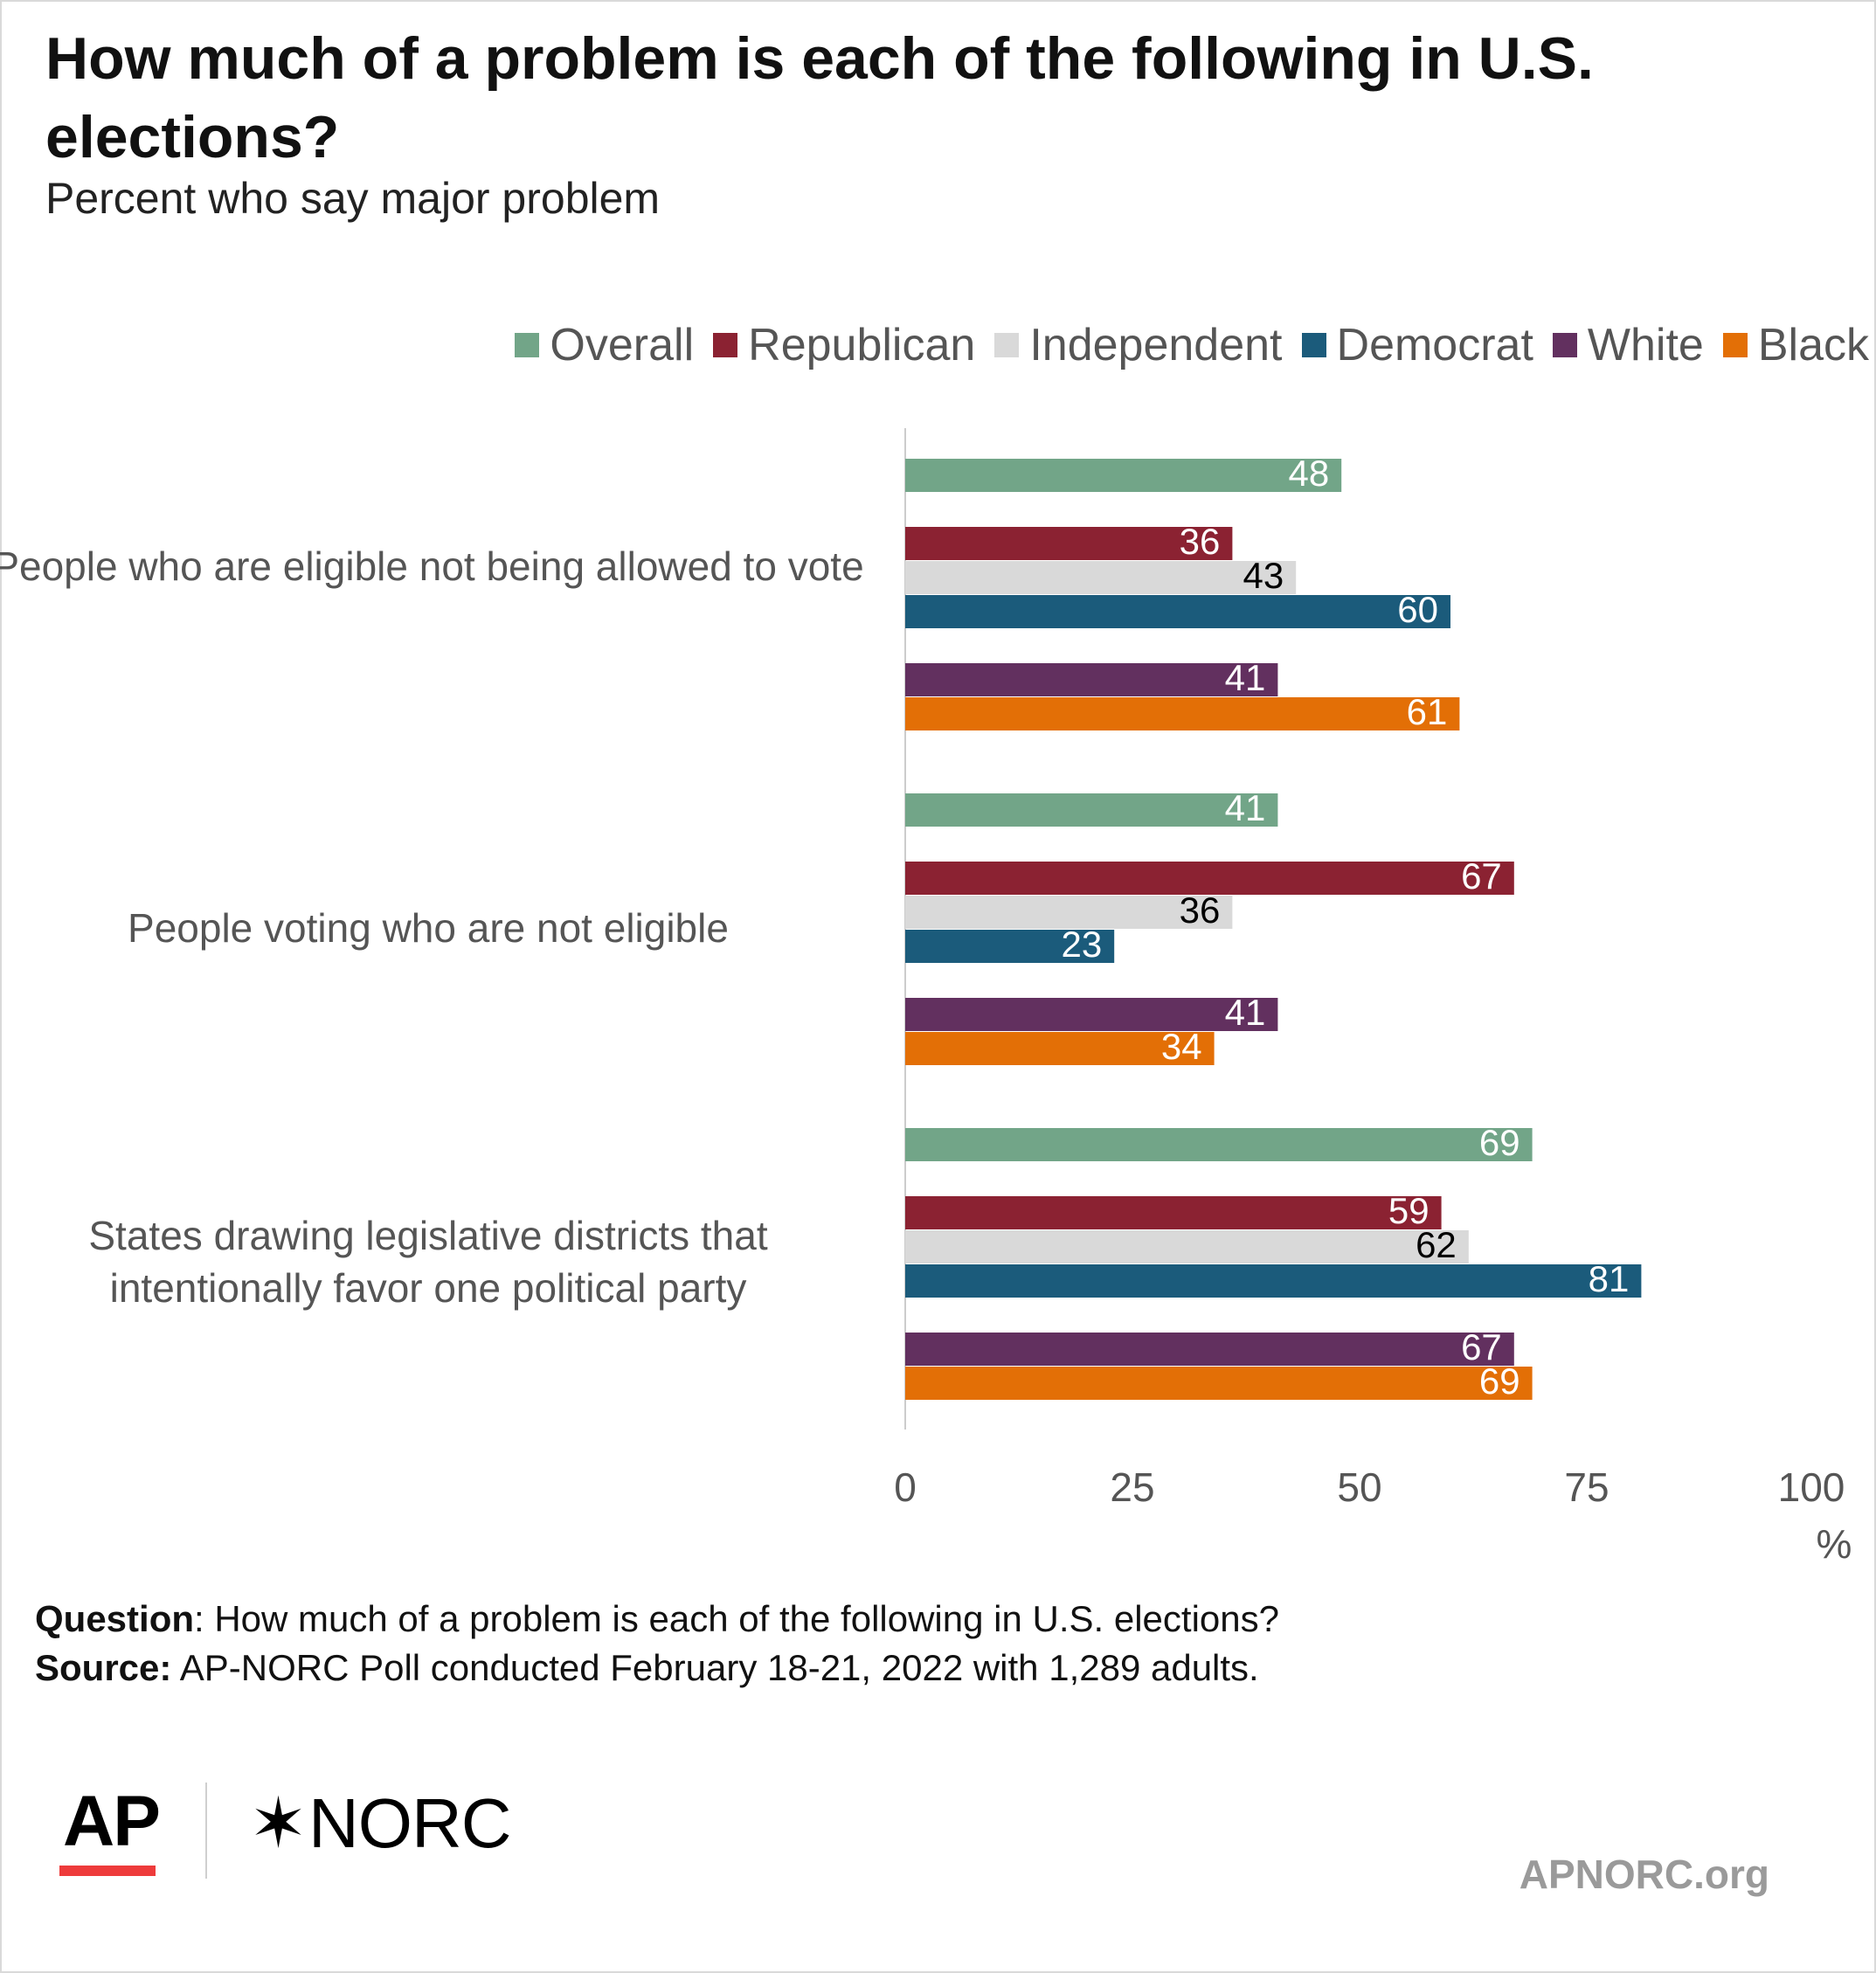 This screenshot has height=1973, width=1876. Describe the element at coordinates (115, 1618) in the screenshot. I see `question-label: Question` at that location.